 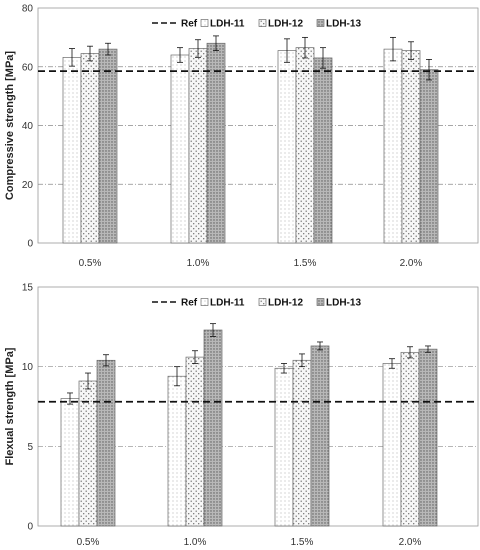 I want to click on y-axis-label: Flexual strength [MPa], so click(x=10, y=406).